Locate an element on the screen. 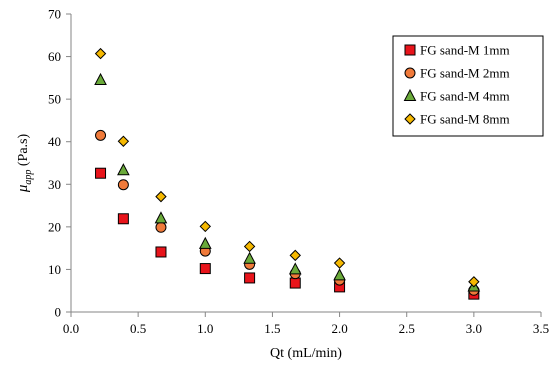  legend-item: FG sand-M 2mm is located at coordinates (457, 73).